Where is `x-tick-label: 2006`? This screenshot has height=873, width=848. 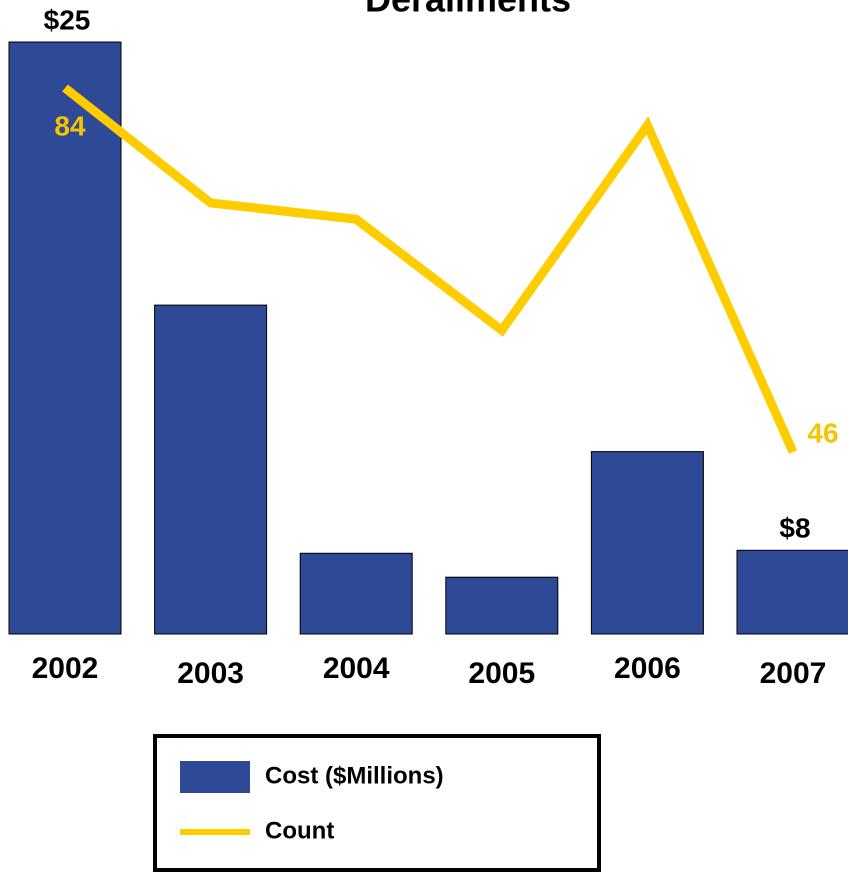 x-tick-label: 2006 is located at coordinates (647, 668).